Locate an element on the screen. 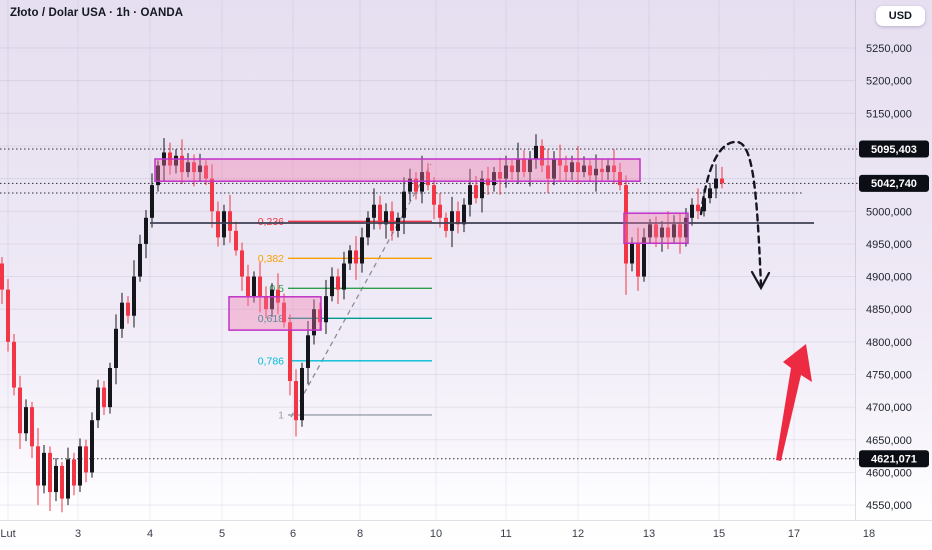  zone-right is located at coordinates (656, 228).